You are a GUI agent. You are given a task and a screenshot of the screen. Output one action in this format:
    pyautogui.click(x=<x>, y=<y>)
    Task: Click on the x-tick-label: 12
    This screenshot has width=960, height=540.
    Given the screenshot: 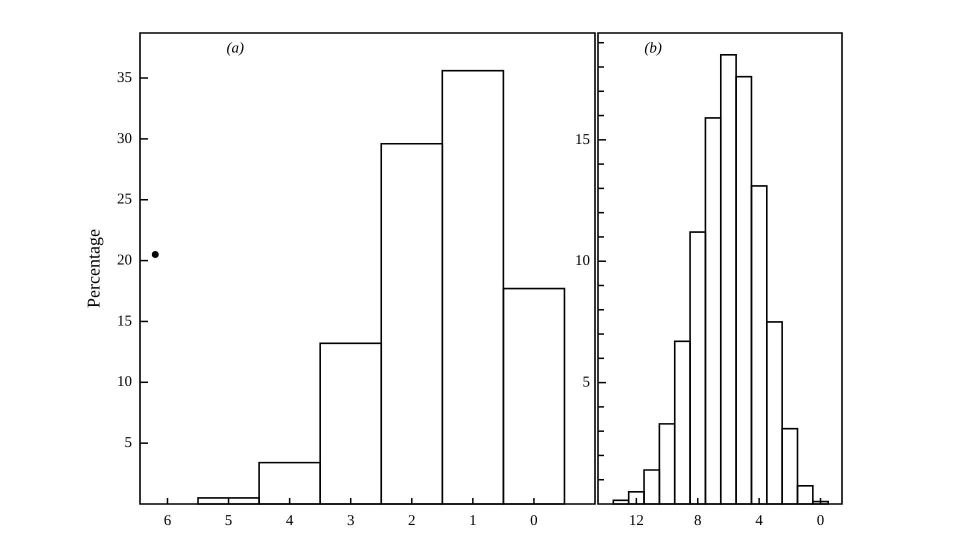 What is the action you would take?
    pyautogui.click(x=636, y=520)
    